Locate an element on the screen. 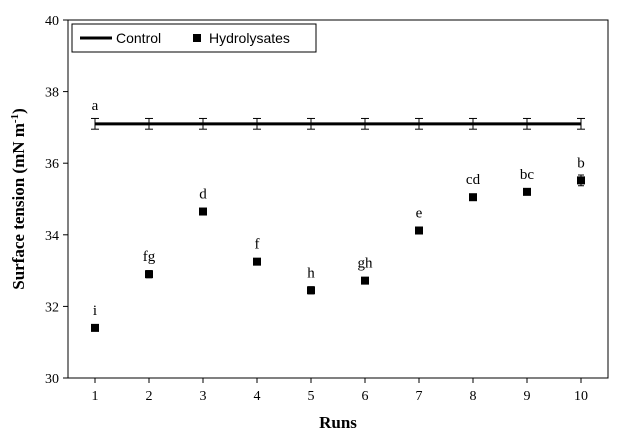 The image size is (626, 432). control-series is located at coordinates (338, 123).